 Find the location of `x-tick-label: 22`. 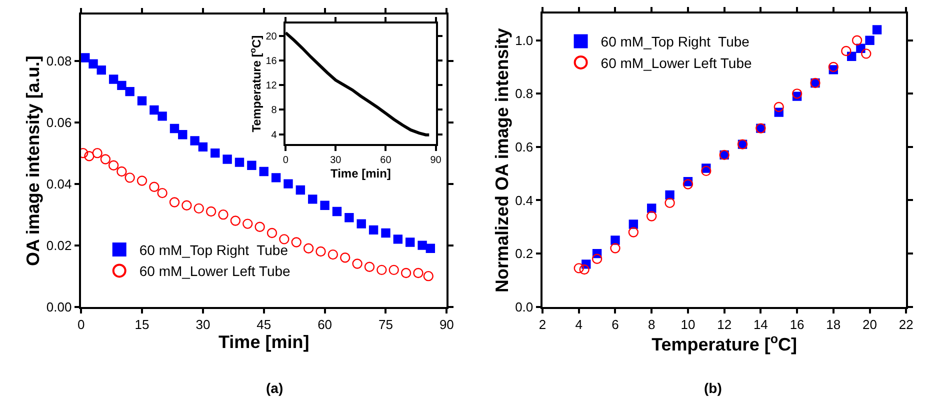

x-tick-label: 22 is located at coordinates (906, 324).